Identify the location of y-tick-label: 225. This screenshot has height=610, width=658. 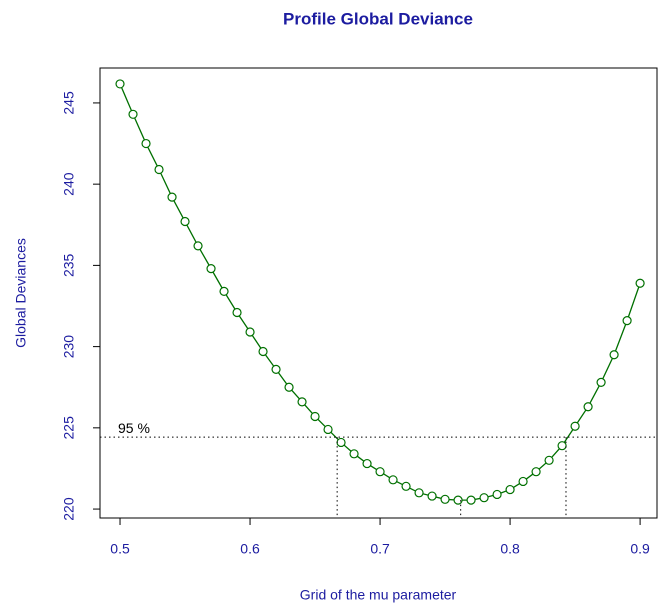
(69, 428).